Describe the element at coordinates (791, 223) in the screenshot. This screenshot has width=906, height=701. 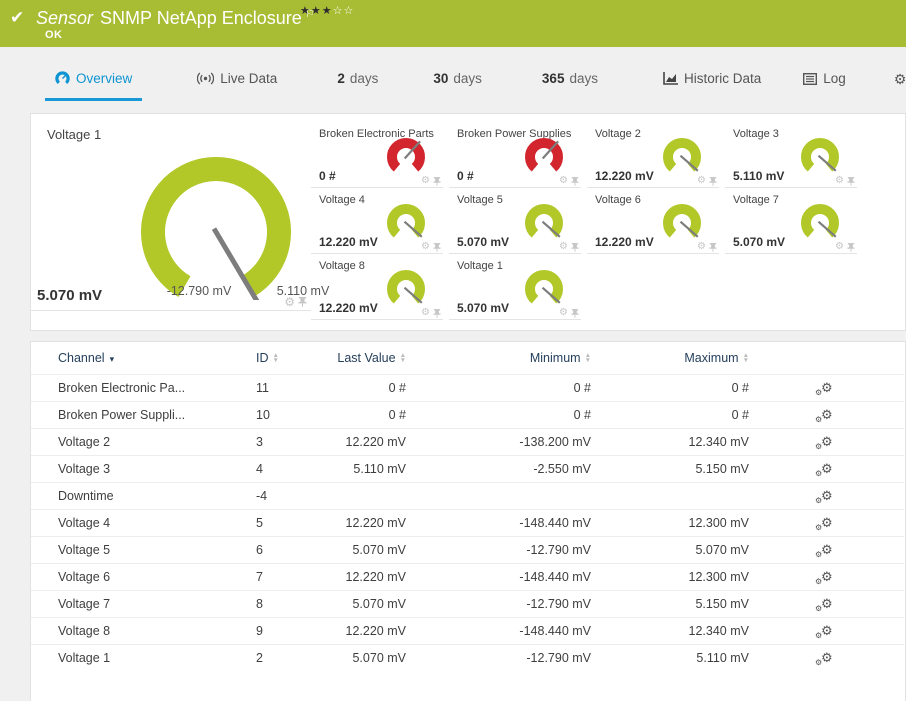
I see `gauge-tile-voltage-7: Voltage 7 5.070 mV ⚙` at that location.